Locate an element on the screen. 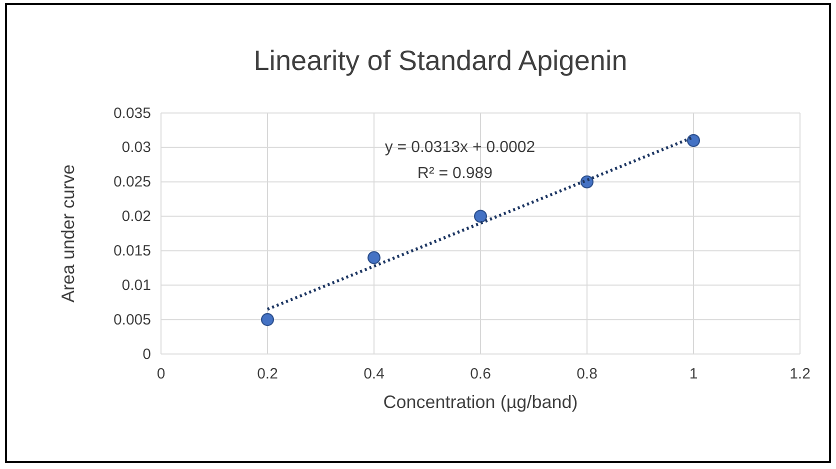 This screenshot has width=836, height=469. y-tick-label: 0.03 is located at coordinates (136, 147).